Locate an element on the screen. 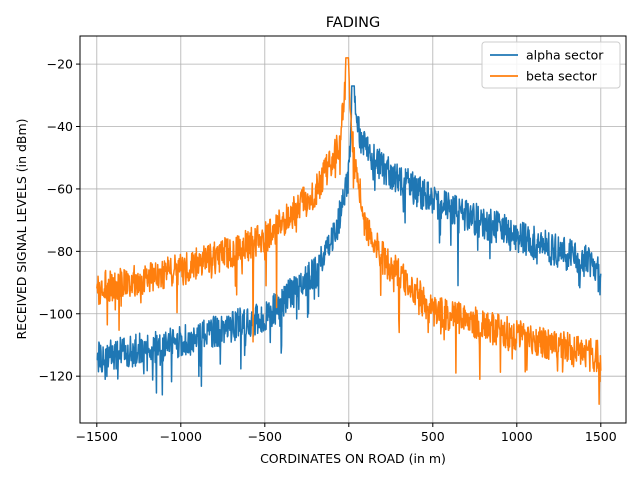 Image resolution: width=640 pixels, height=480 pixels. x-tick-label: 0 is located at coordinates (349, 436).